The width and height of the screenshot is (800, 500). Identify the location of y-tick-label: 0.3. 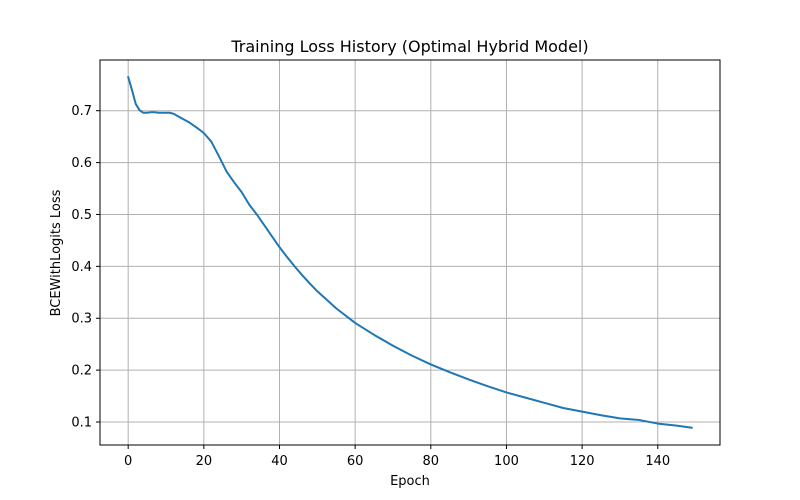
(81, 319).